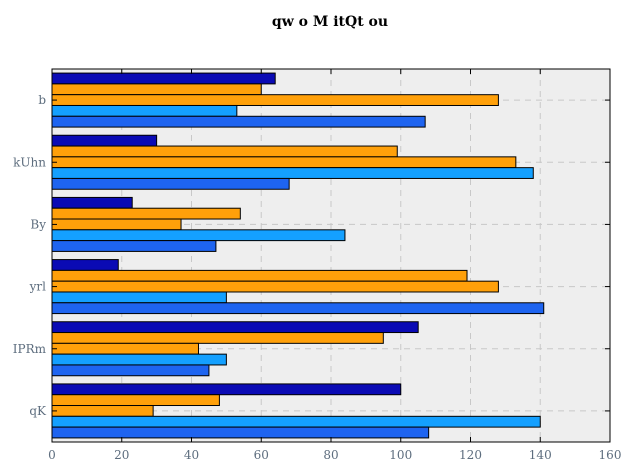  I want to click on chart-title: qw o M itQt ou, so click(330, 22).